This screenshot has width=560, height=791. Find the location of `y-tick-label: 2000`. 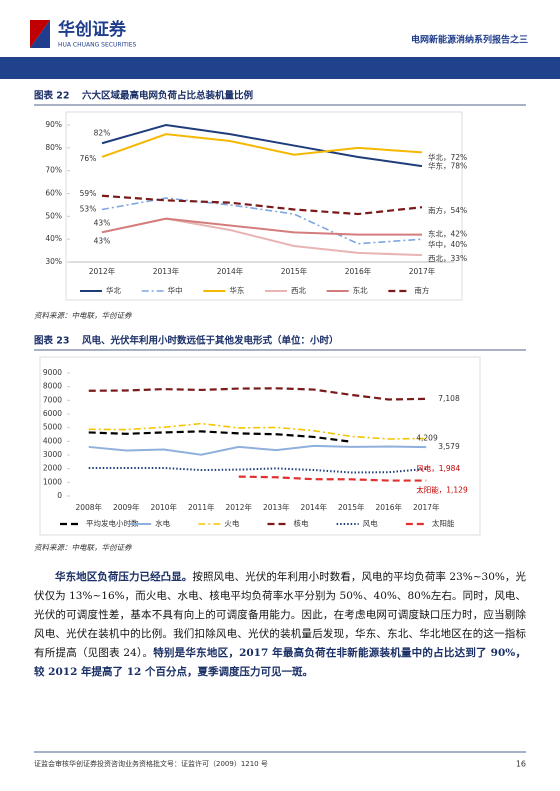

y-tick-label: 2000 is located at coordinates (52, 468).